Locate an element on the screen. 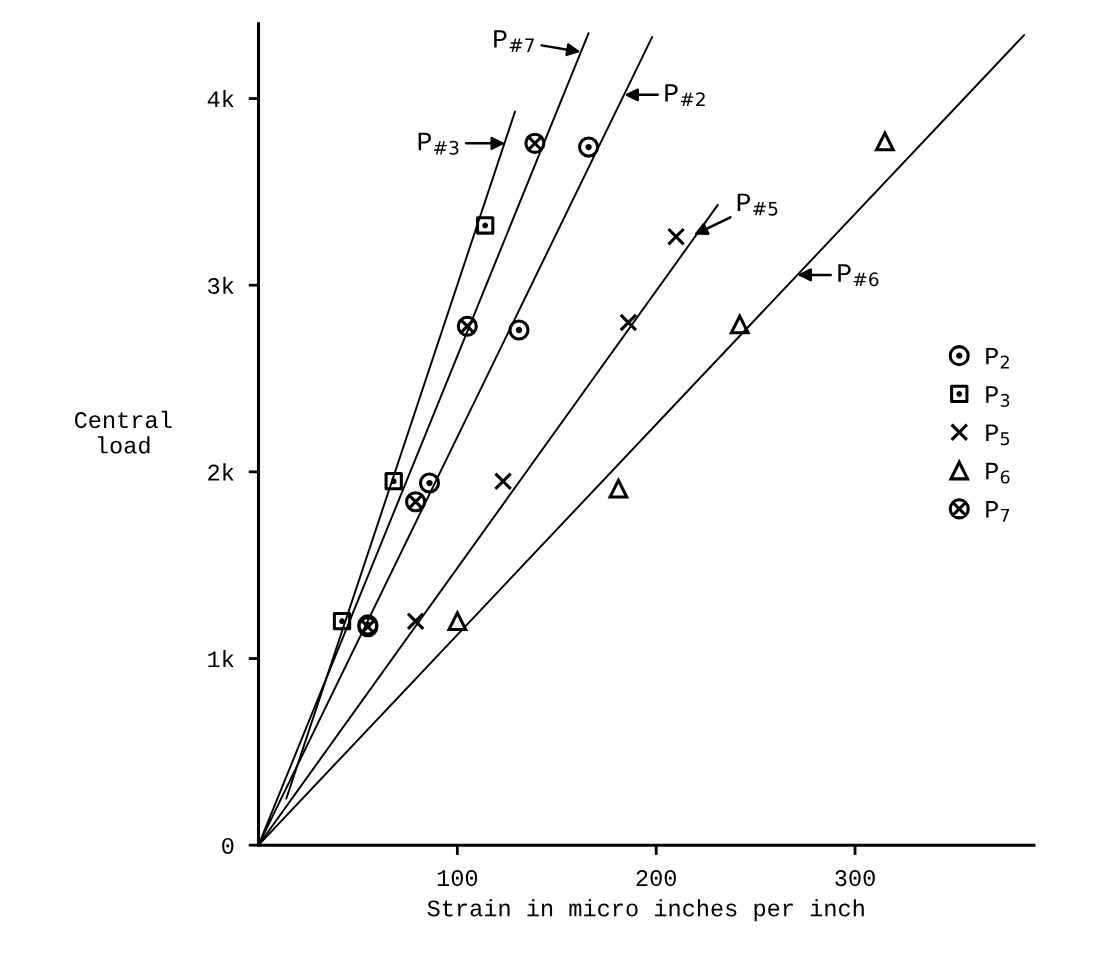 Image resolution: width=1100 pixels, height=955 pixels. x-axis-title: Strain in micro inches per inch is located at coordinates (645, 910).